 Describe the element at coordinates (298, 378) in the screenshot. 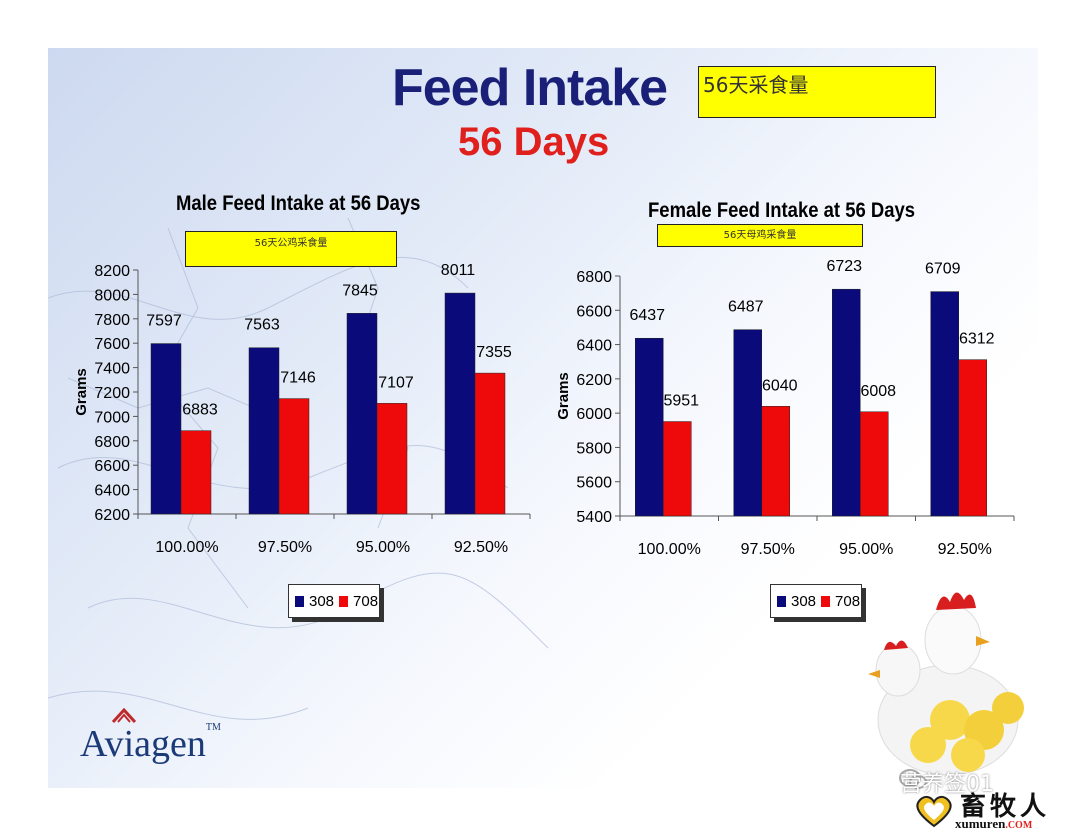

I see `data-label-708: 7146` at that location.